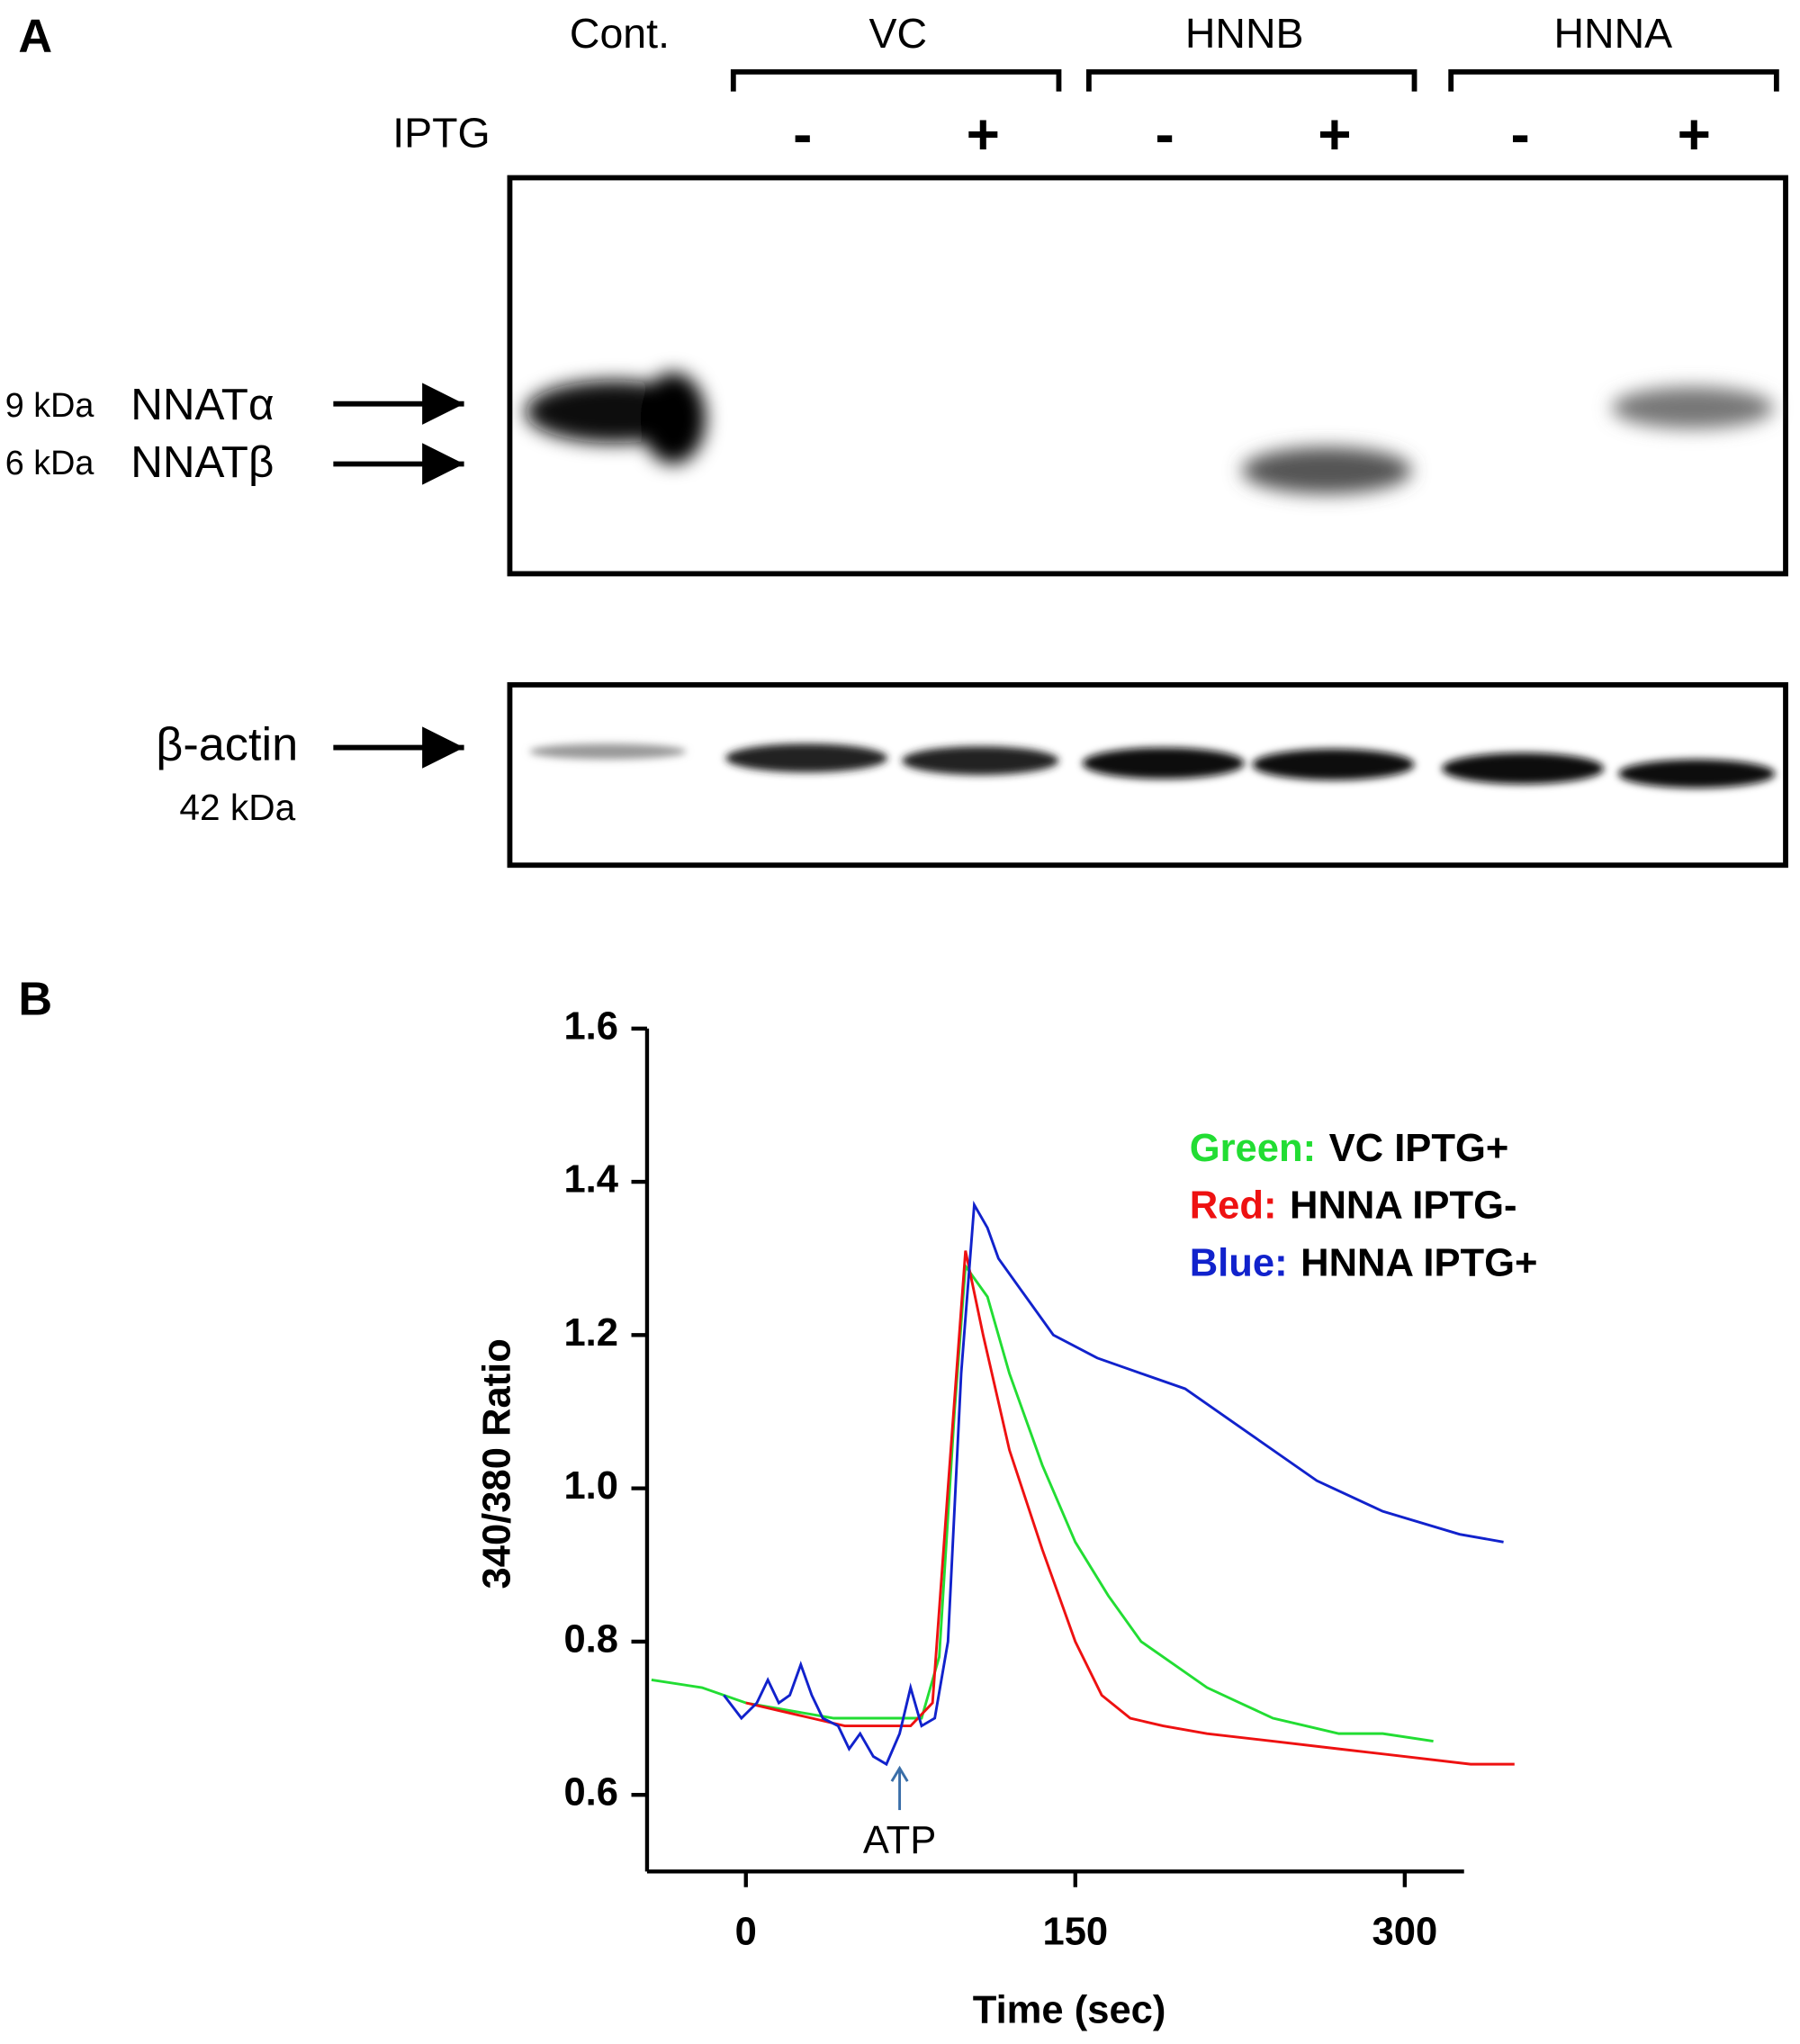  I want to click on x-tick-label: 150, so click(1075, 1932).